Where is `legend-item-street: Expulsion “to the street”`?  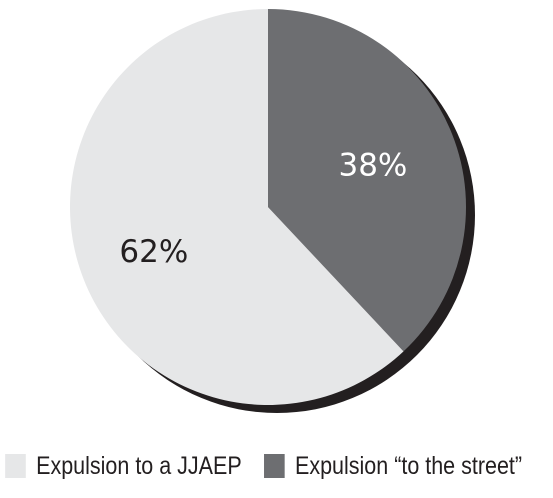
legend-item-street: Expulsion “to the street” is located at coordinates (393, 466).